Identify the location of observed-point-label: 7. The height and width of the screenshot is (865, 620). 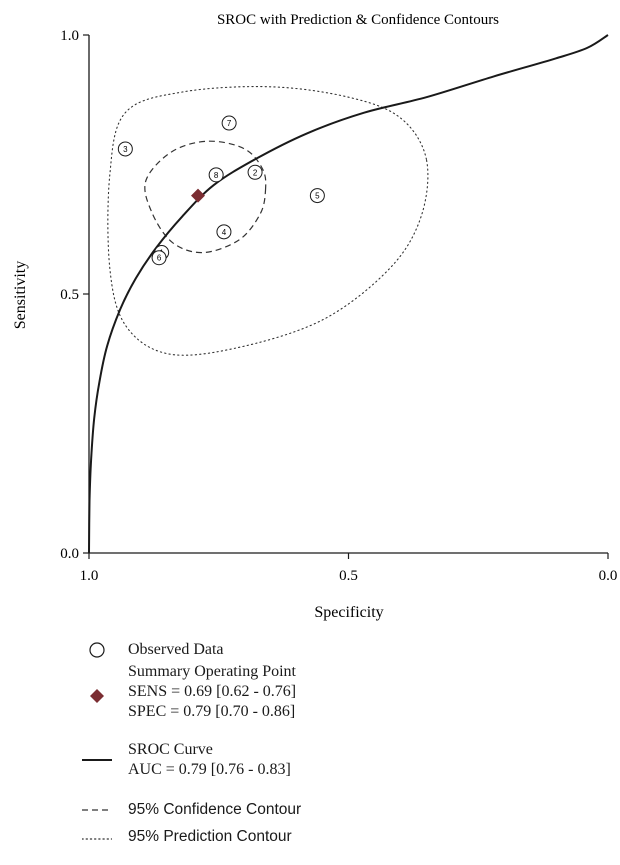
(229, 123).